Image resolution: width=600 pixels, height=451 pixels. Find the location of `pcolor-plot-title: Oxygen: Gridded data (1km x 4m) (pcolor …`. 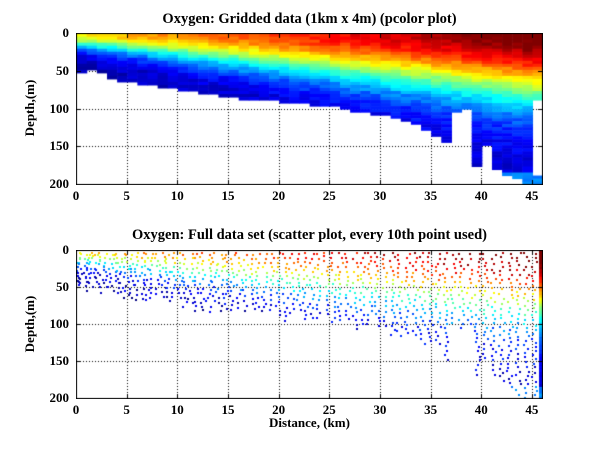

pcolor-plot-title: Oxygen: Gridded data (1km x 4m) (pcolor … is located at coordinates (309, 19).